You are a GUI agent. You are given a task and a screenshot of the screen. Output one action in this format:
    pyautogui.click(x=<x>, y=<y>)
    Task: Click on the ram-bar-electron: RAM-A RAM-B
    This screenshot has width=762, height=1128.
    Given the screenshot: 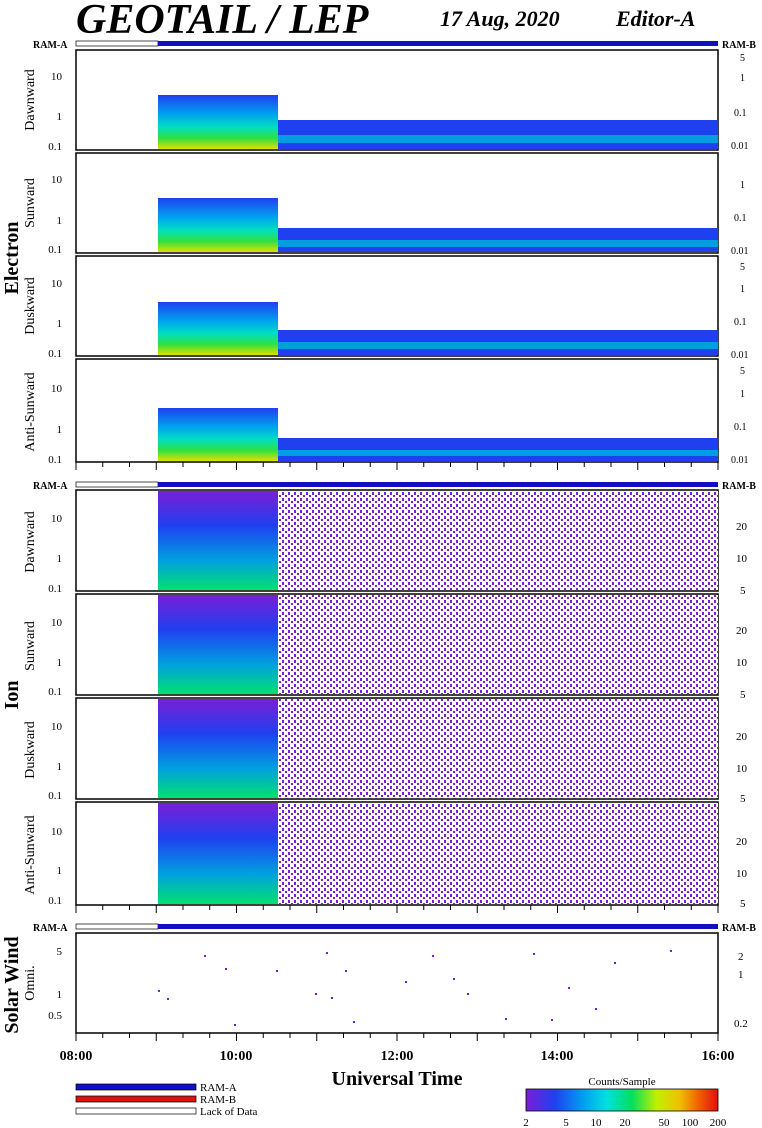 What is the action you would take?
    pyautogui.click(x=394, y=45)
    